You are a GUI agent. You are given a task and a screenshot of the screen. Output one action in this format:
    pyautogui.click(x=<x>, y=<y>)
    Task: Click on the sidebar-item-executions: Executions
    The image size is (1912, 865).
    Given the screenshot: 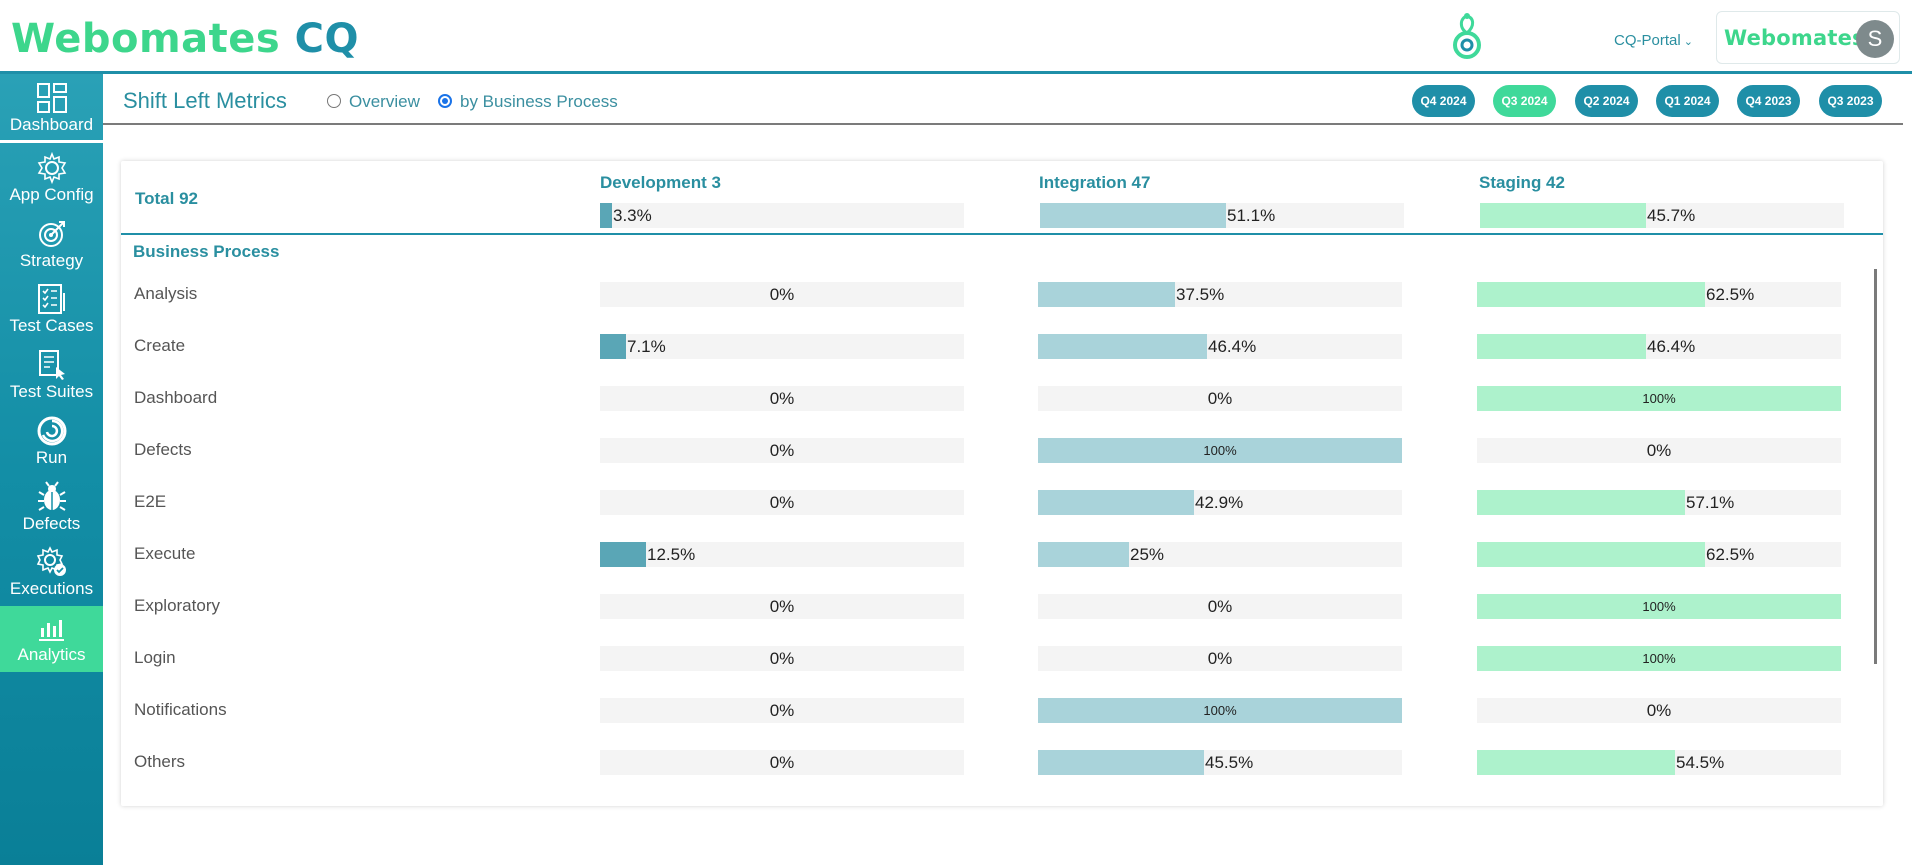 What is the action you would take?
    pyautogui.click(x=51, y=572)
    